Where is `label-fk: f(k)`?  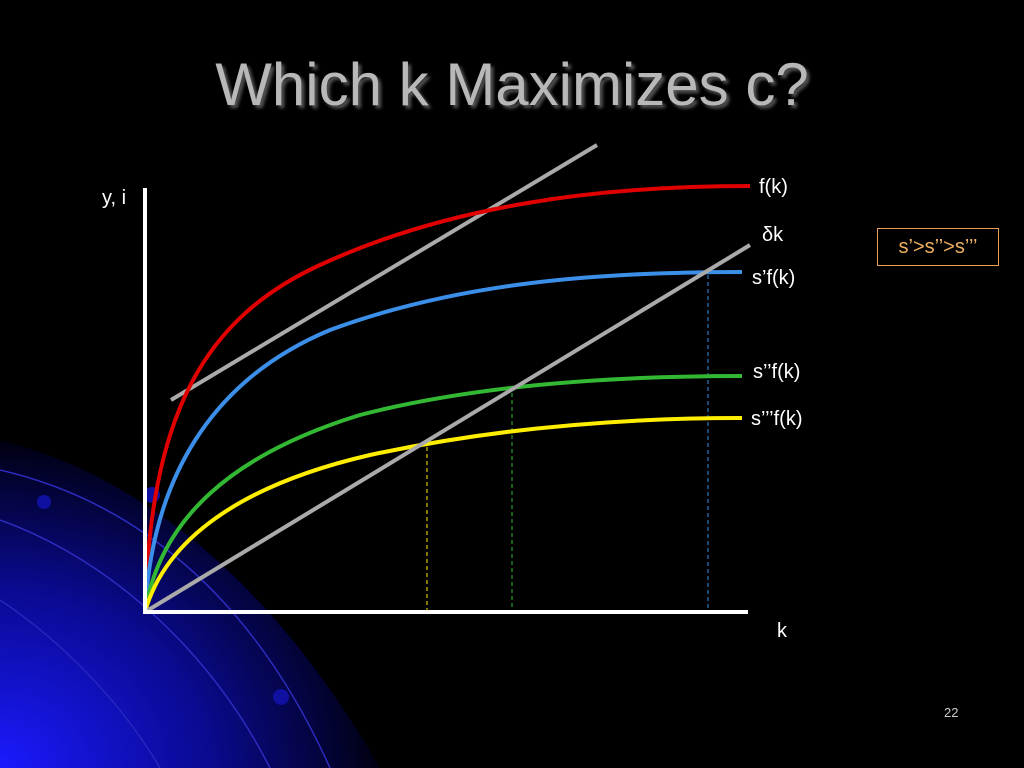
label-fk: f(k) is located at coordinates (773, 187).